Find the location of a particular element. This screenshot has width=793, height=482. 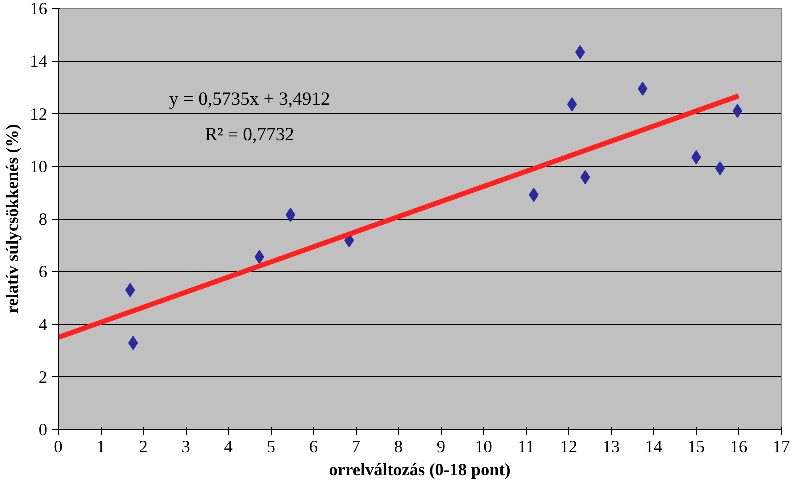

annotation: R² = 0,7732 is located at coordinates (249, 135).